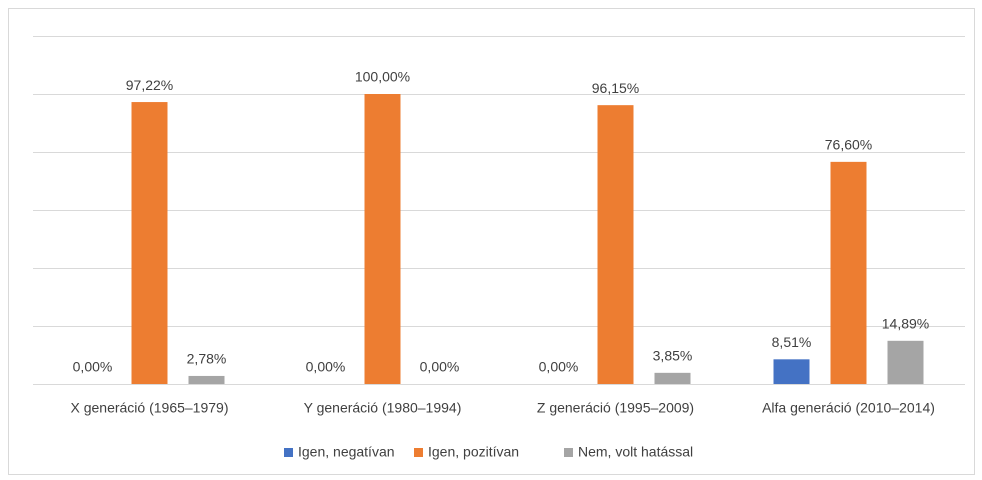 The image size is (982, 480). Describe the element at coordinates (905, 324) in the screenshot. I see `data-label: 14,89%` at that location.